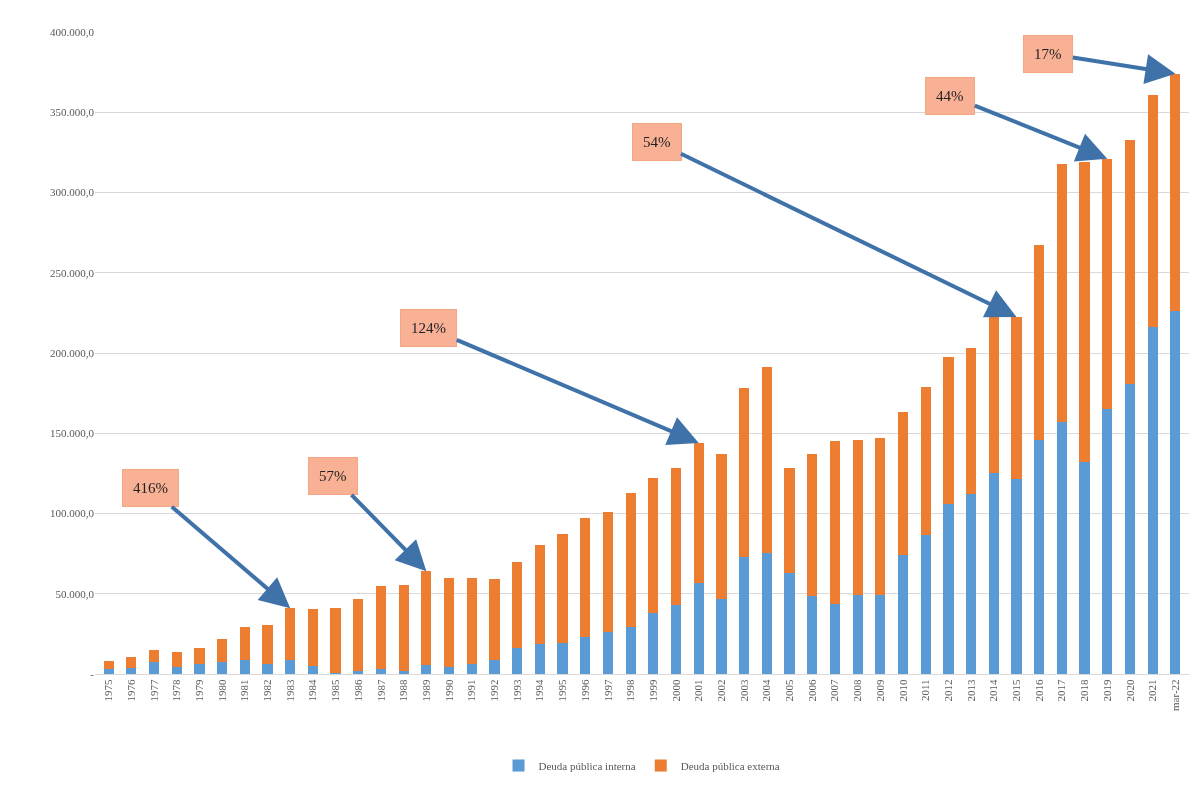  Describe the element at coordinates (92, 673) in the screenshot. I see `y-tick-label: -` at that location.